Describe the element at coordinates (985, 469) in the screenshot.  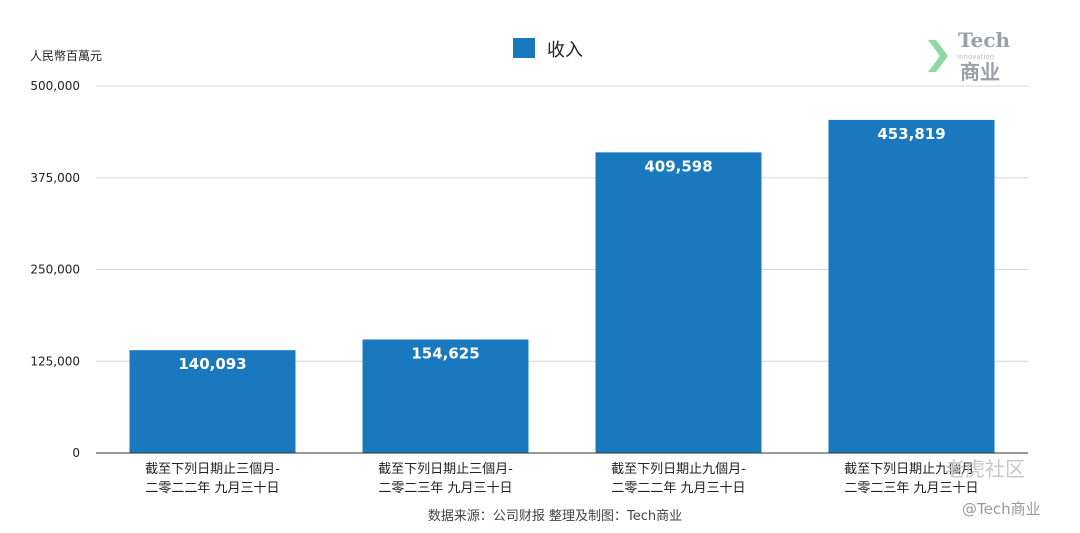
I see `community-watermark: 老虎社区` at that location.